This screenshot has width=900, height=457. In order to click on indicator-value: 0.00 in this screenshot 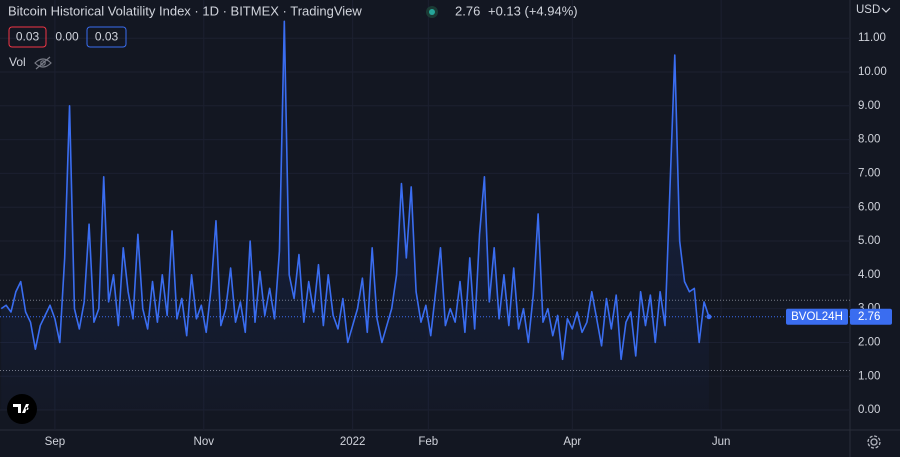, I will do `click(67, 37)`.